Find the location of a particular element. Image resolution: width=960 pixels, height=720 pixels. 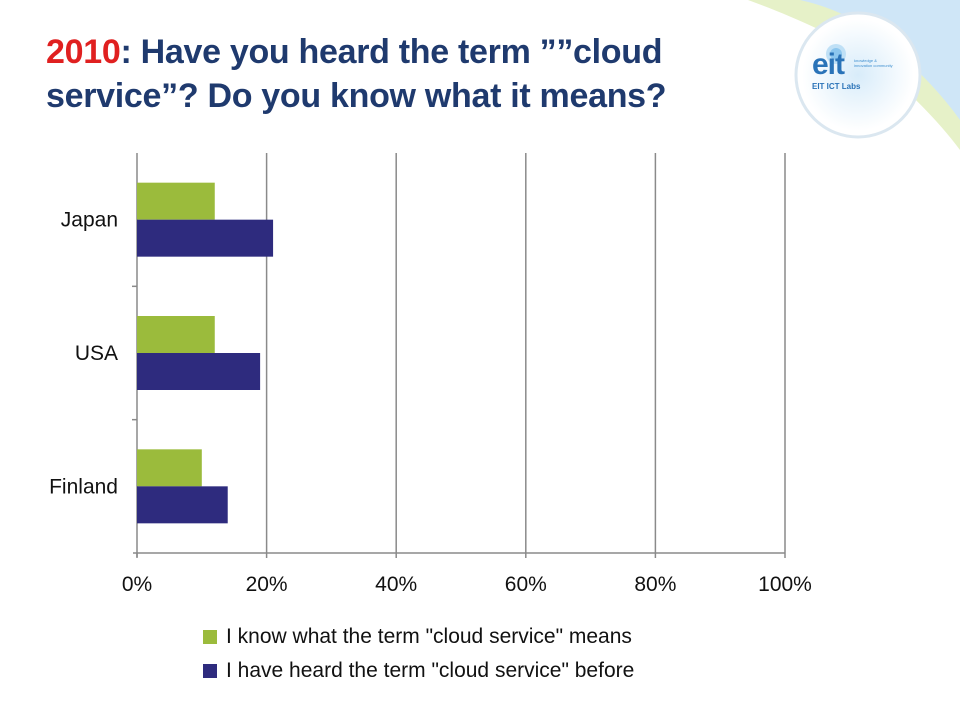

bar-usa-know is located at coordinates (176, 334).